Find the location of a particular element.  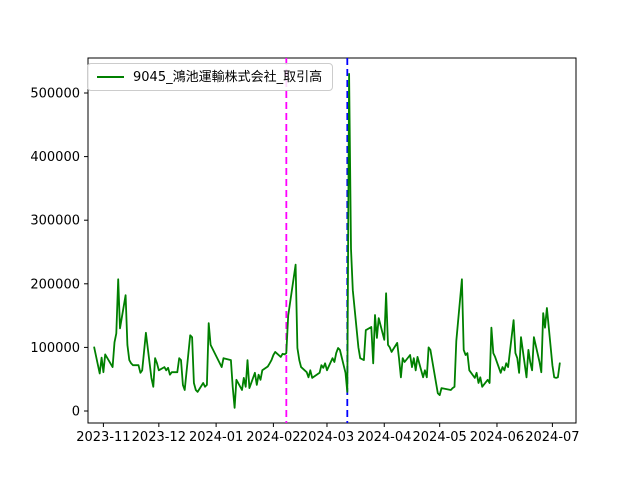

y-tick-label: 500000 is located at coordinates (55, 94).